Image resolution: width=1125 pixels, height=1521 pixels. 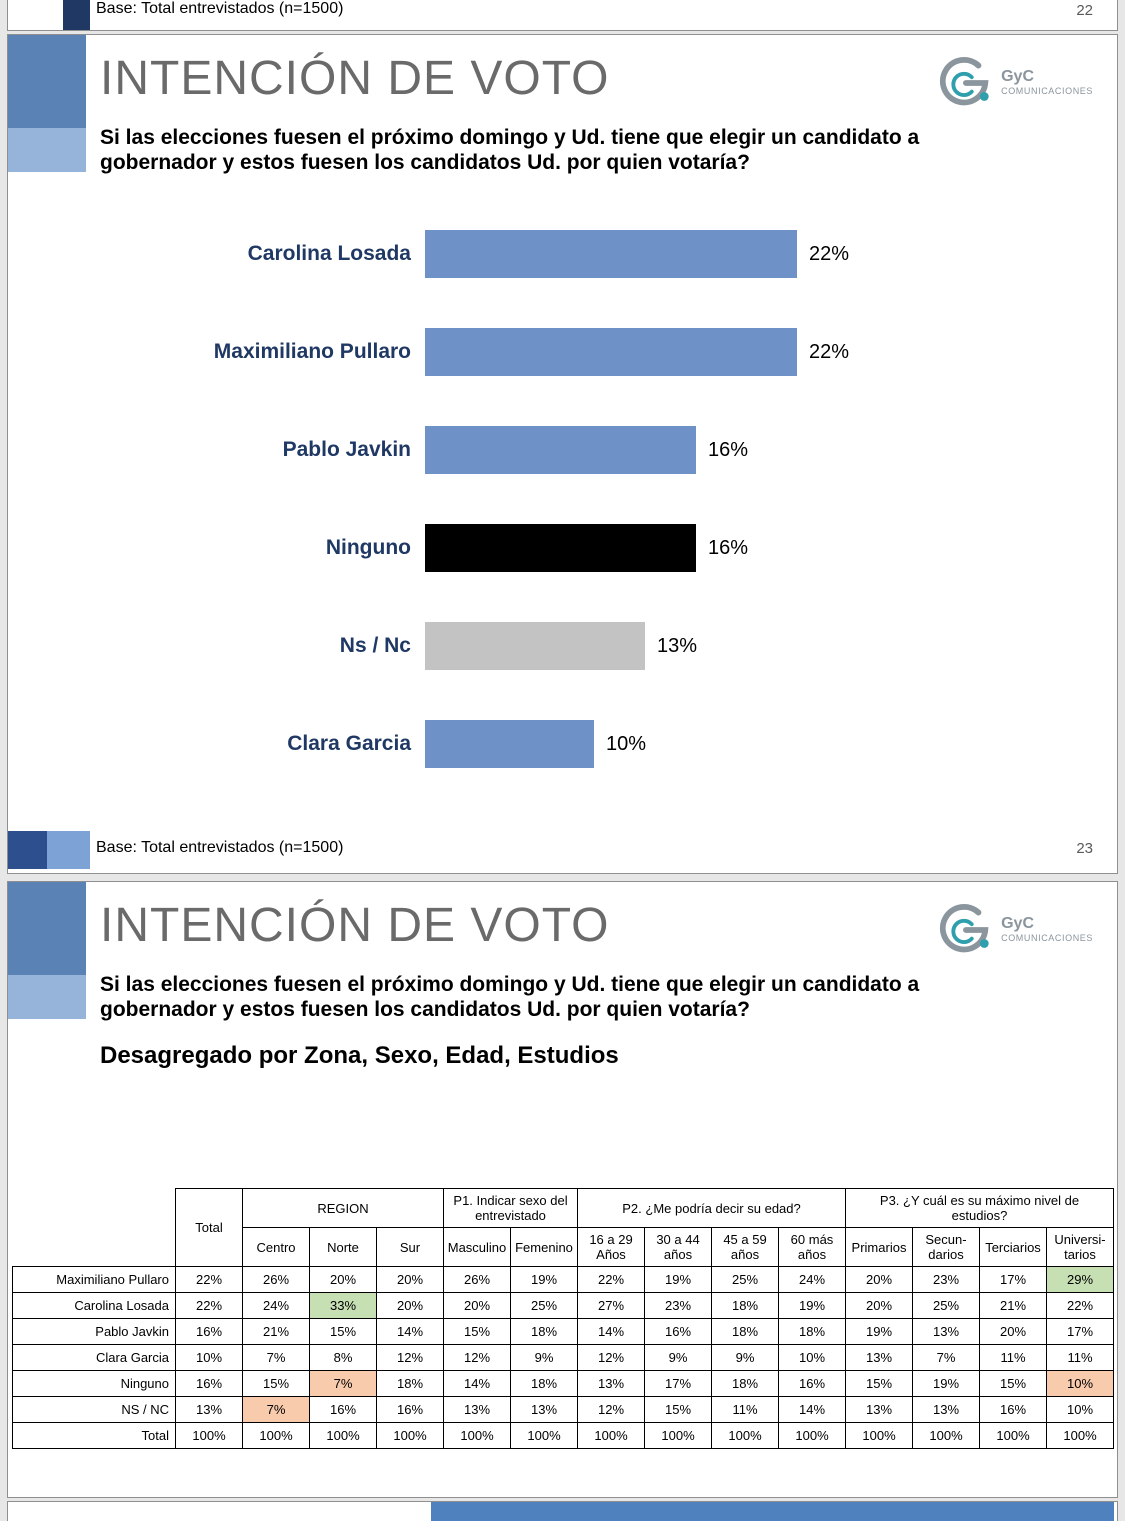 What do you see at coordinates (772, 1511) in the screenshot?
I see `next-slide-blue-bar` at bounding box center [772, 1511].